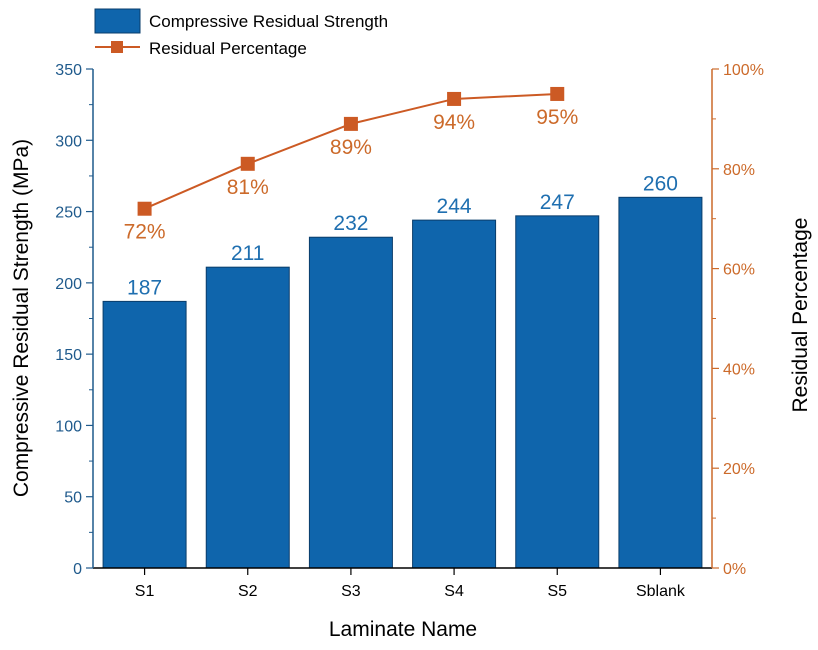  Describe the element at coordinates (660, 183) in the screenshot. I see `bar-value-label-Sblank: 260` at that location.